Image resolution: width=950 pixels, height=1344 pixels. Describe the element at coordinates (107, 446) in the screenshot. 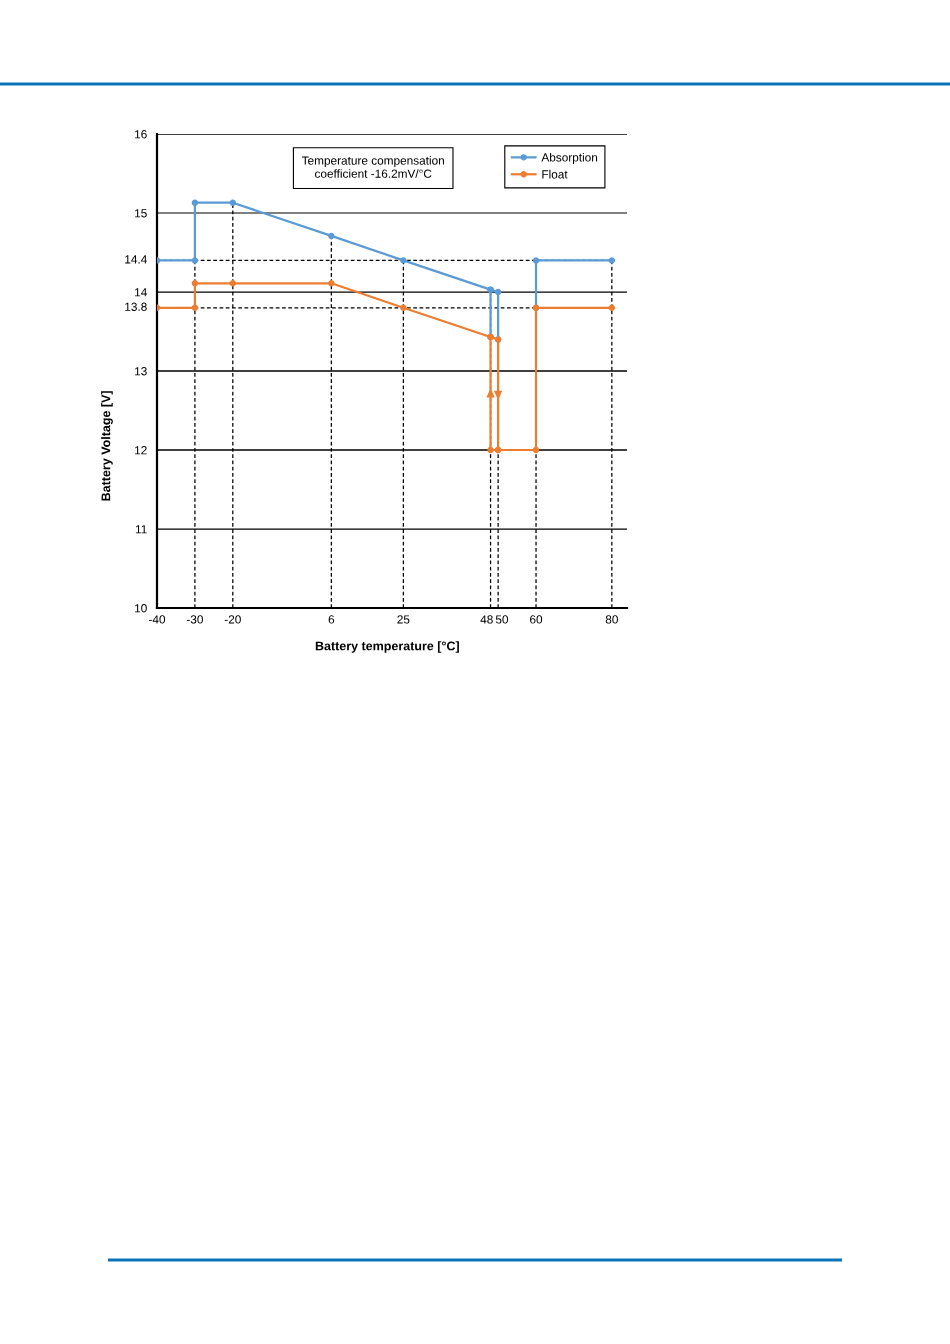

I see `y-axis-title: Battery Voltage [V]` at that location.